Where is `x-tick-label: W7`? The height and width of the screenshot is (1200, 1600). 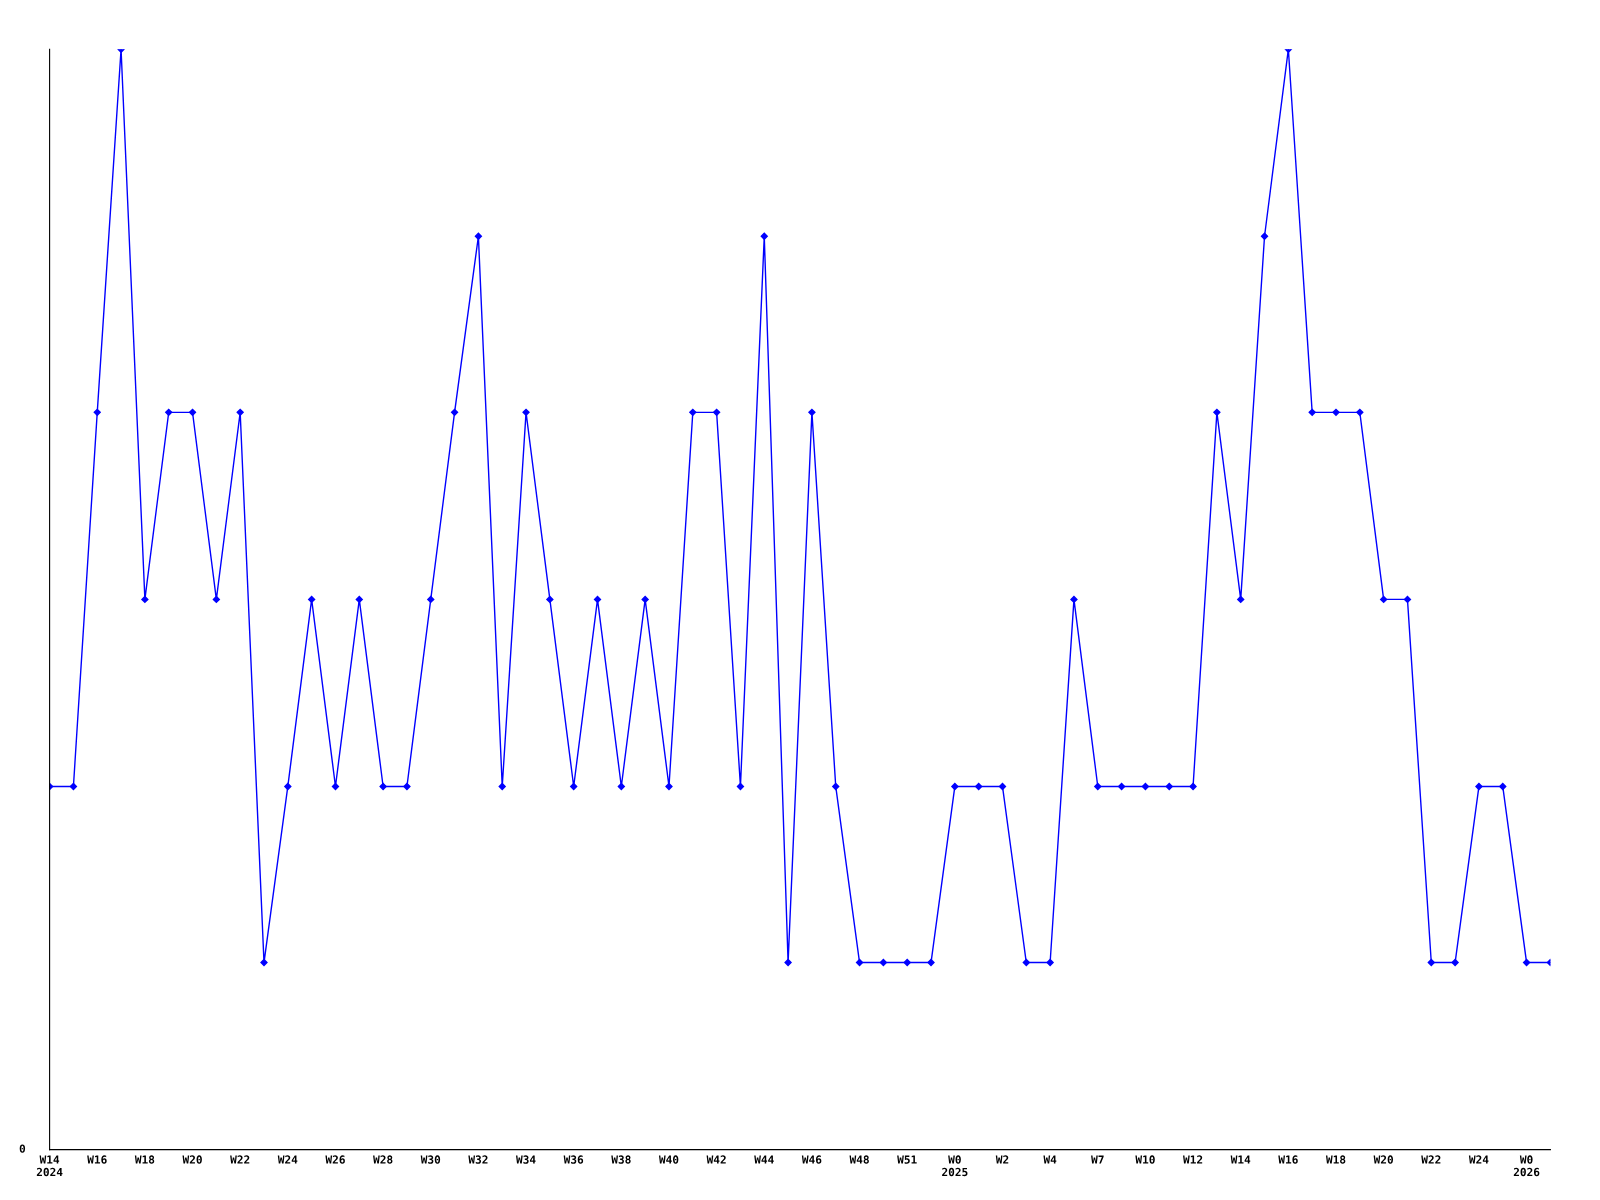 x-tick-label: W7 is located at coordinates (1097, 1159).